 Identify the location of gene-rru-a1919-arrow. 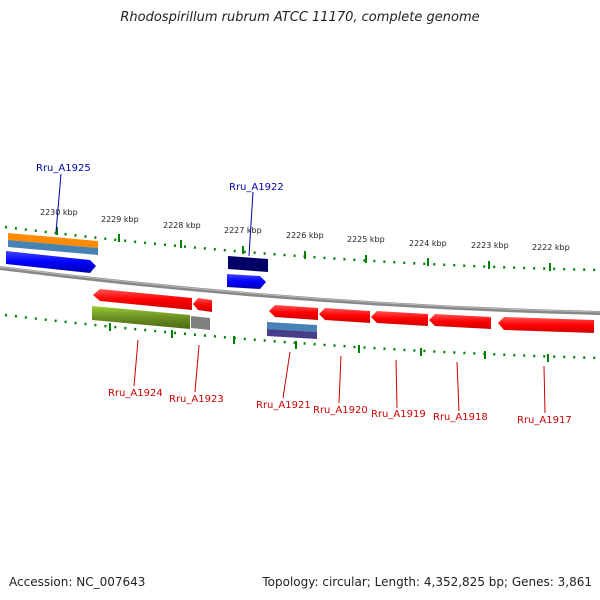
(399, 318).